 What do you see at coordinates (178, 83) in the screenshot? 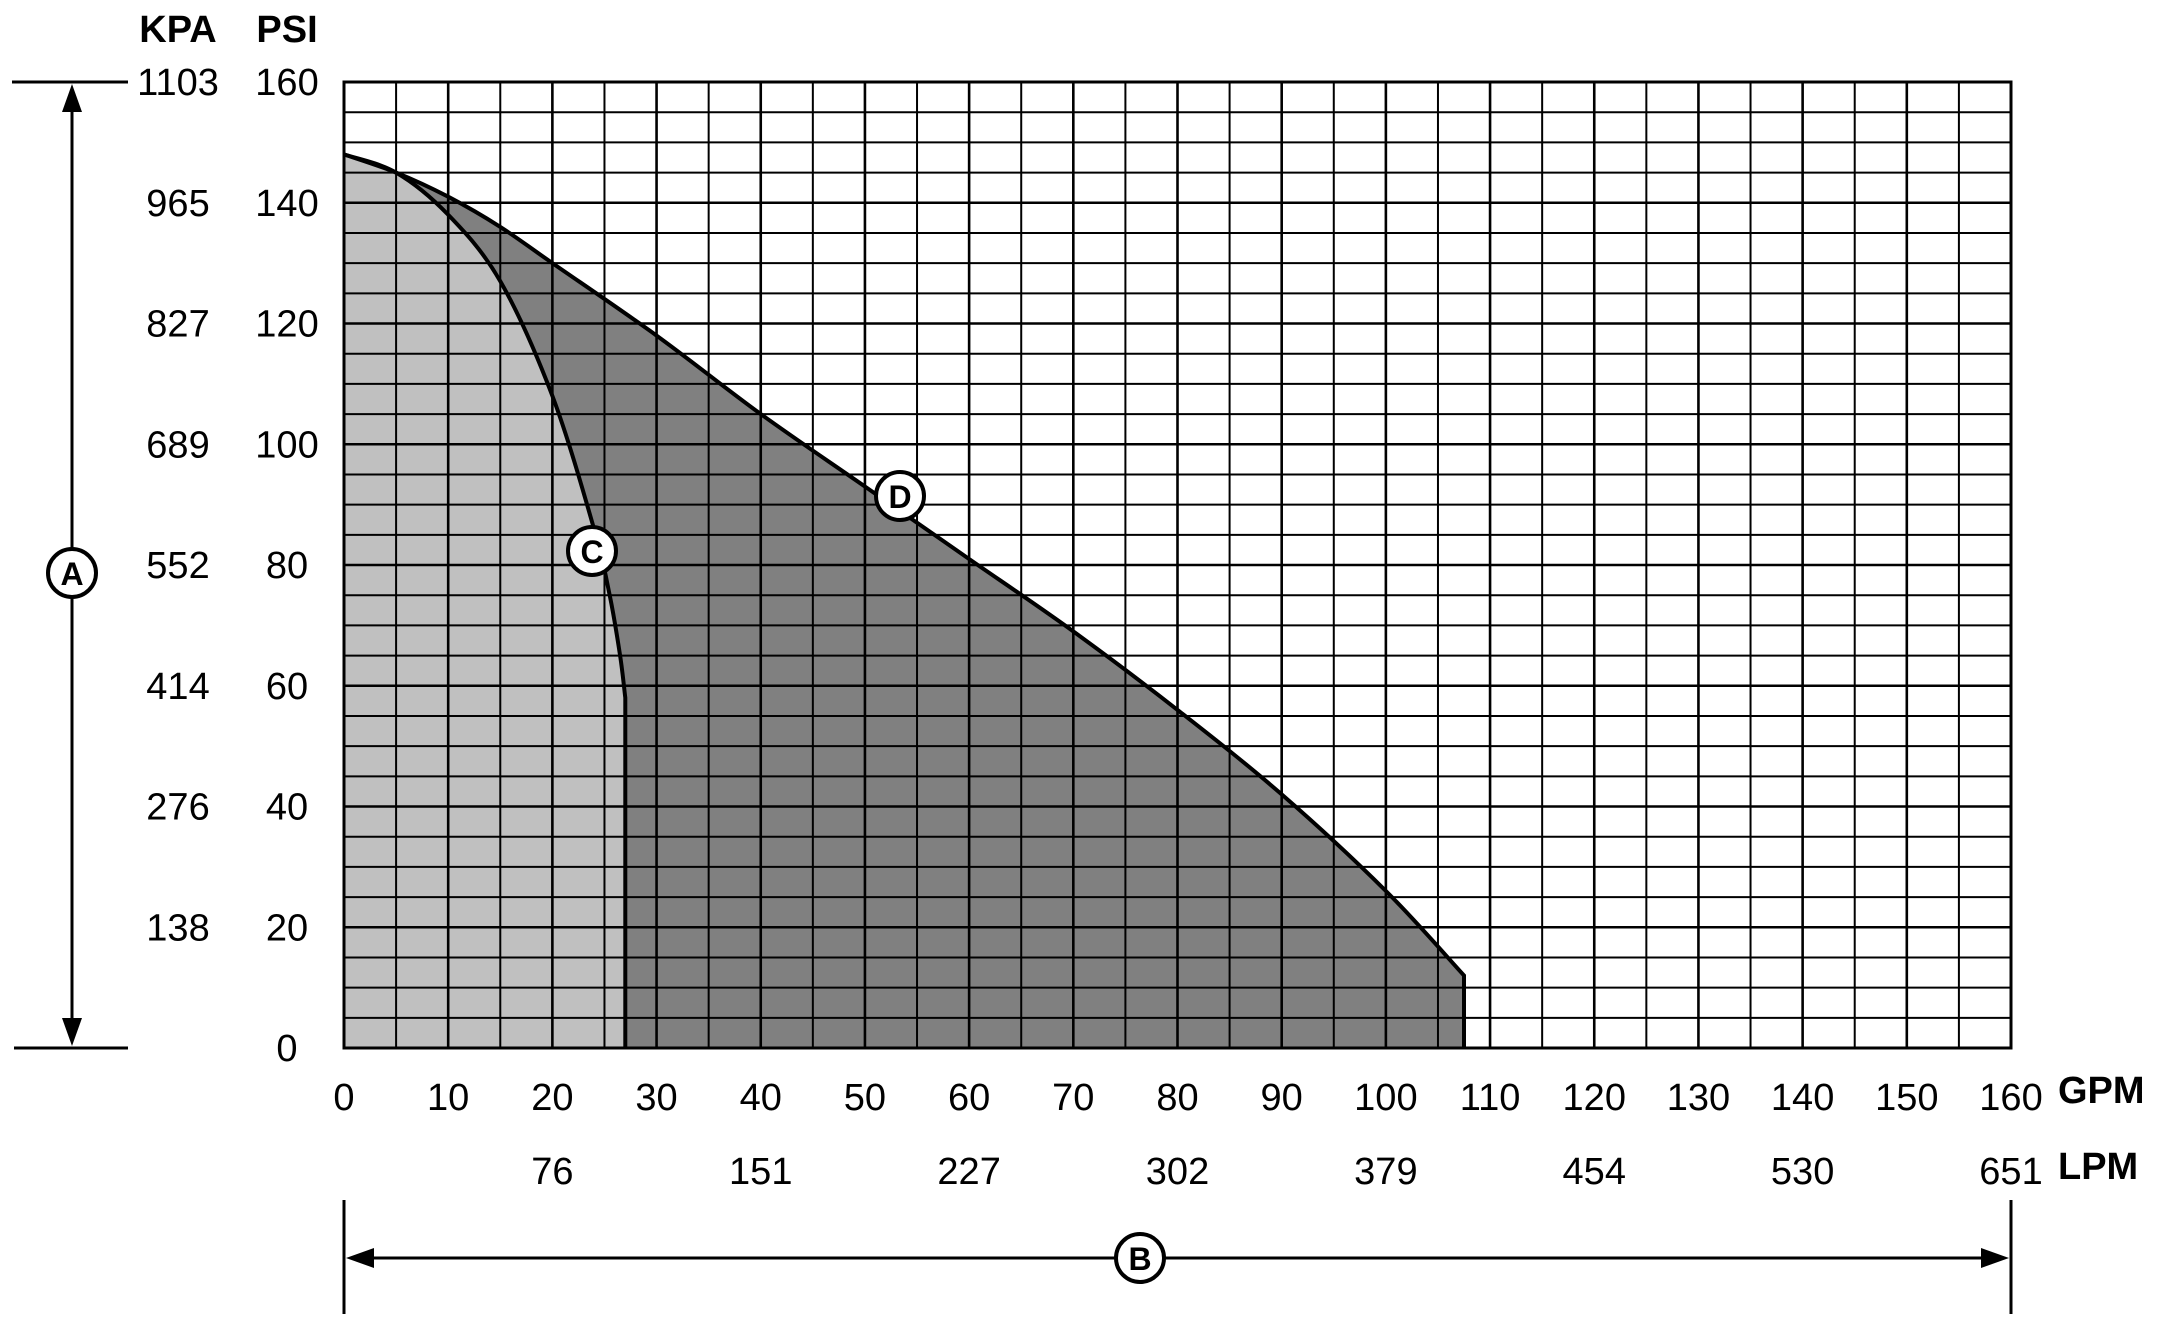
I see `kpa-tick-label: 1103` at bounding box center [178, 83].